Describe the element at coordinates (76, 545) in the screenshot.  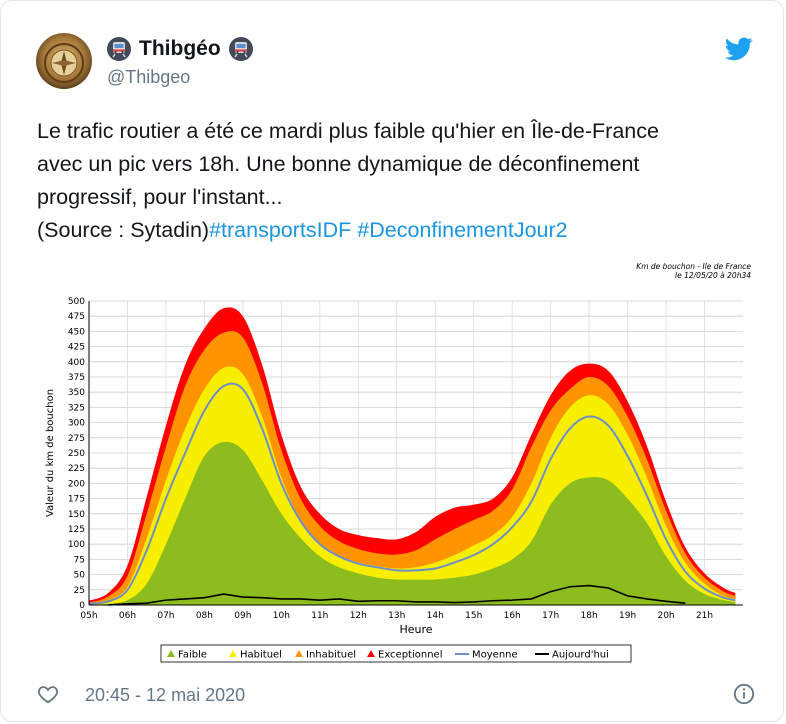
I see `y-tick-label: 100` at that location.